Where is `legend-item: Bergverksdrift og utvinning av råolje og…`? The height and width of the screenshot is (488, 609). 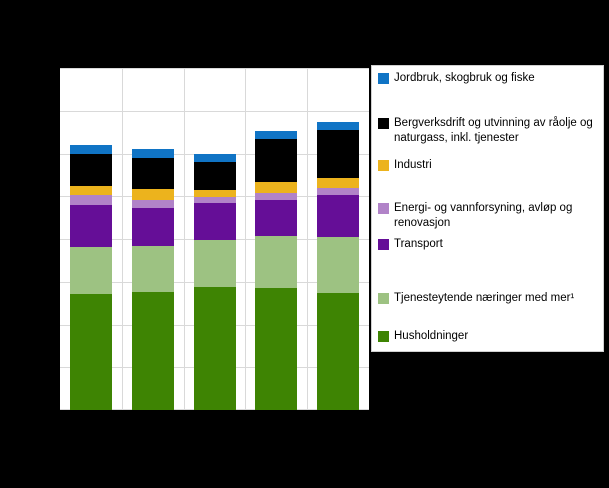
legend-item: Bergverksdrift og utvinning av råolje og… is located at coordinates (489, 137).